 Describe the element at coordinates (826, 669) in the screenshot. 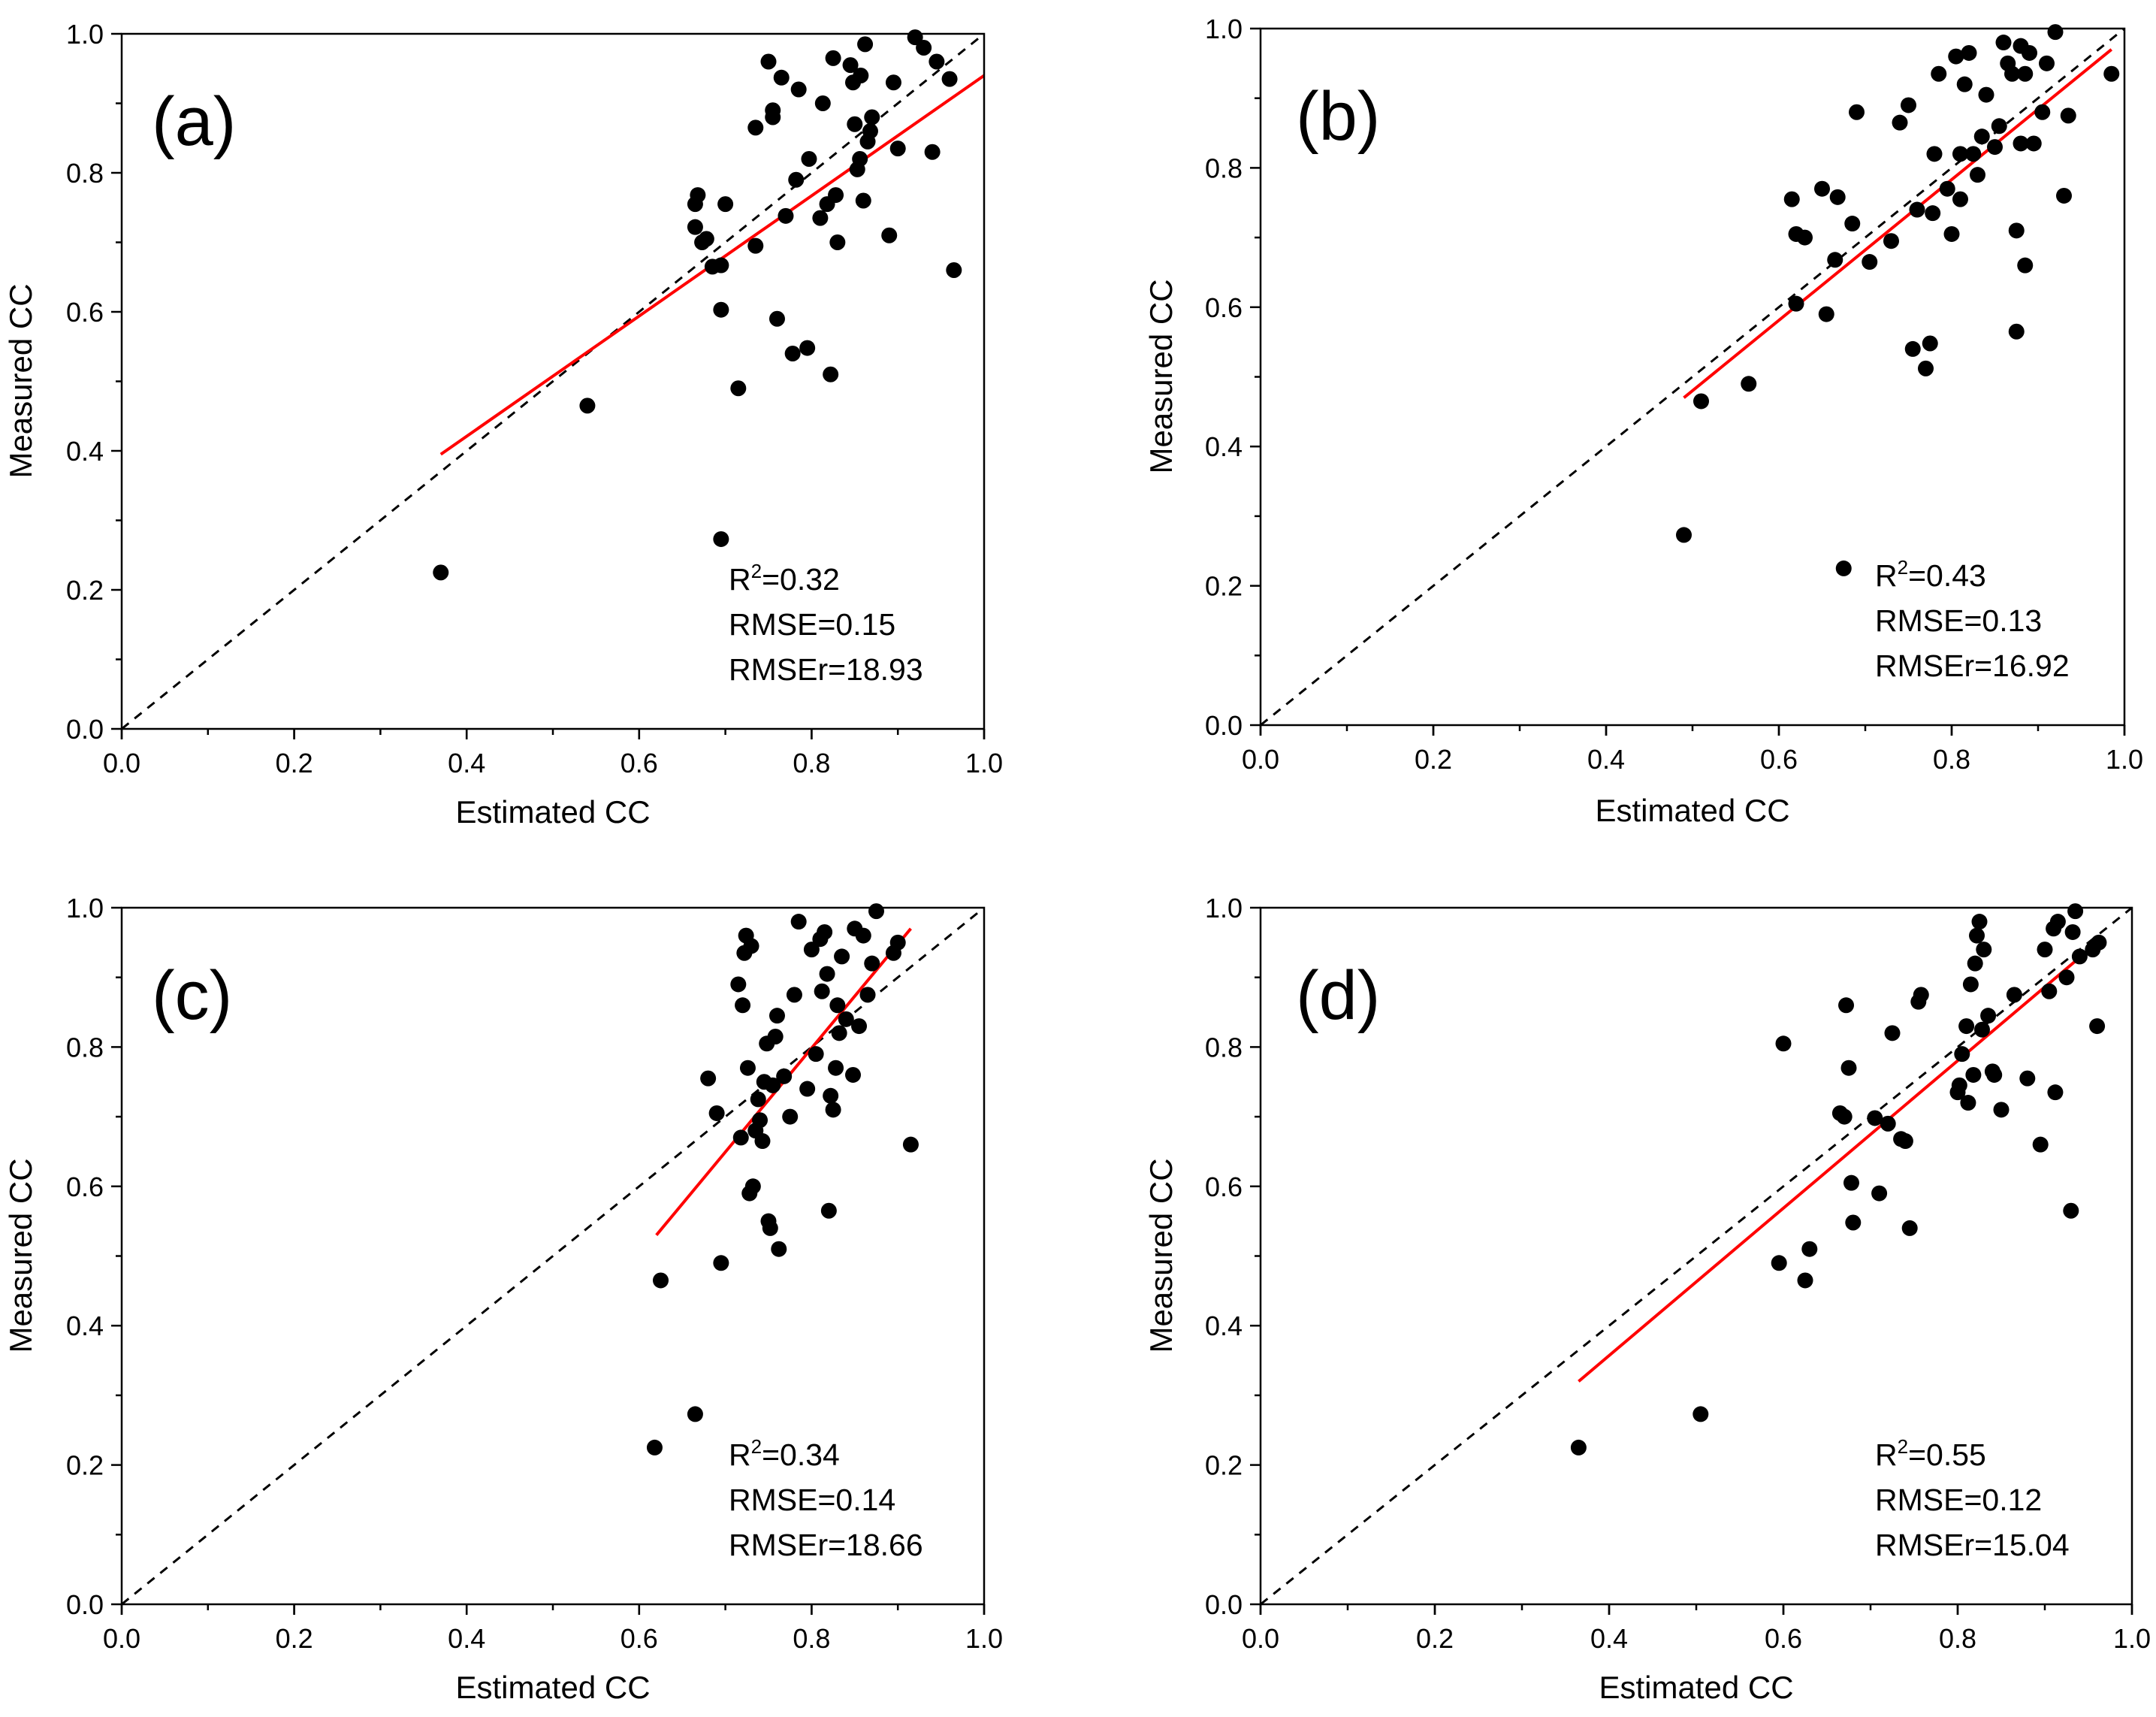

I see `rmser-label: RMSEr=18.93` at that location.